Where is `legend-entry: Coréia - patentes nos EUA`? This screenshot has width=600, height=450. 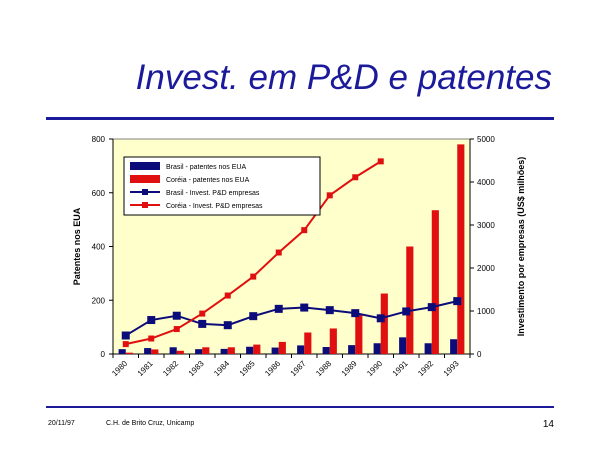
legend-entry: Coréia - patentes nos EUA is located at coordinates (208, 180).